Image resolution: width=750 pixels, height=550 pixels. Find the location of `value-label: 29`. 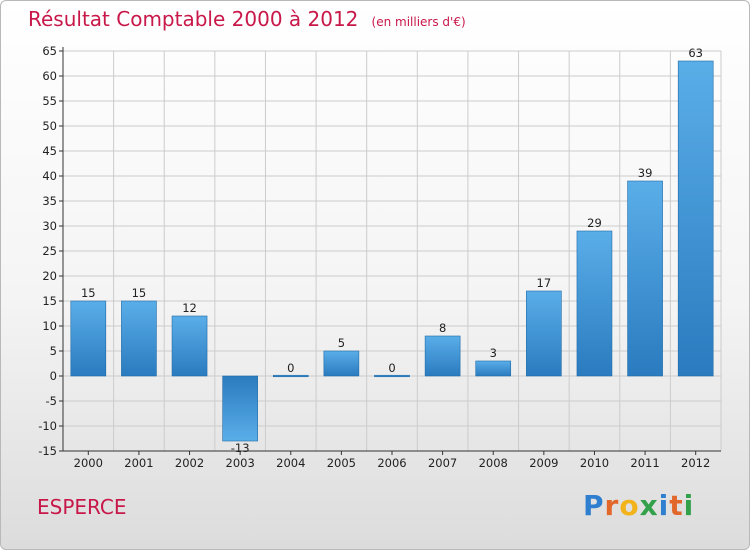

value-label: 29 is located at coordinates (594, 223).